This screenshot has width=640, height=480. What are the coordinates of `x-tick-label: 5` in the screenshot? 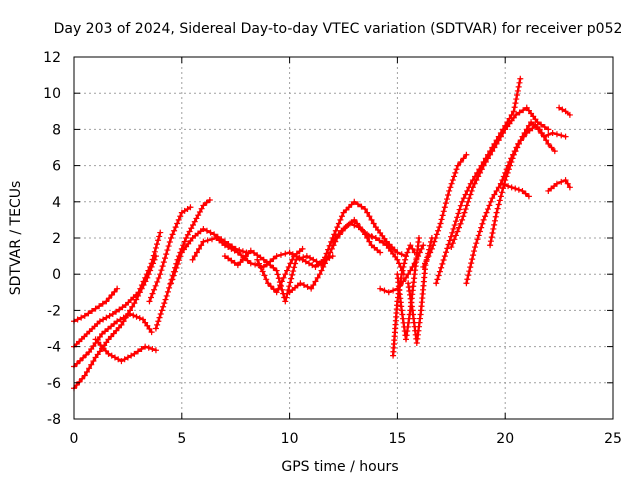 It's located at (181, 439).